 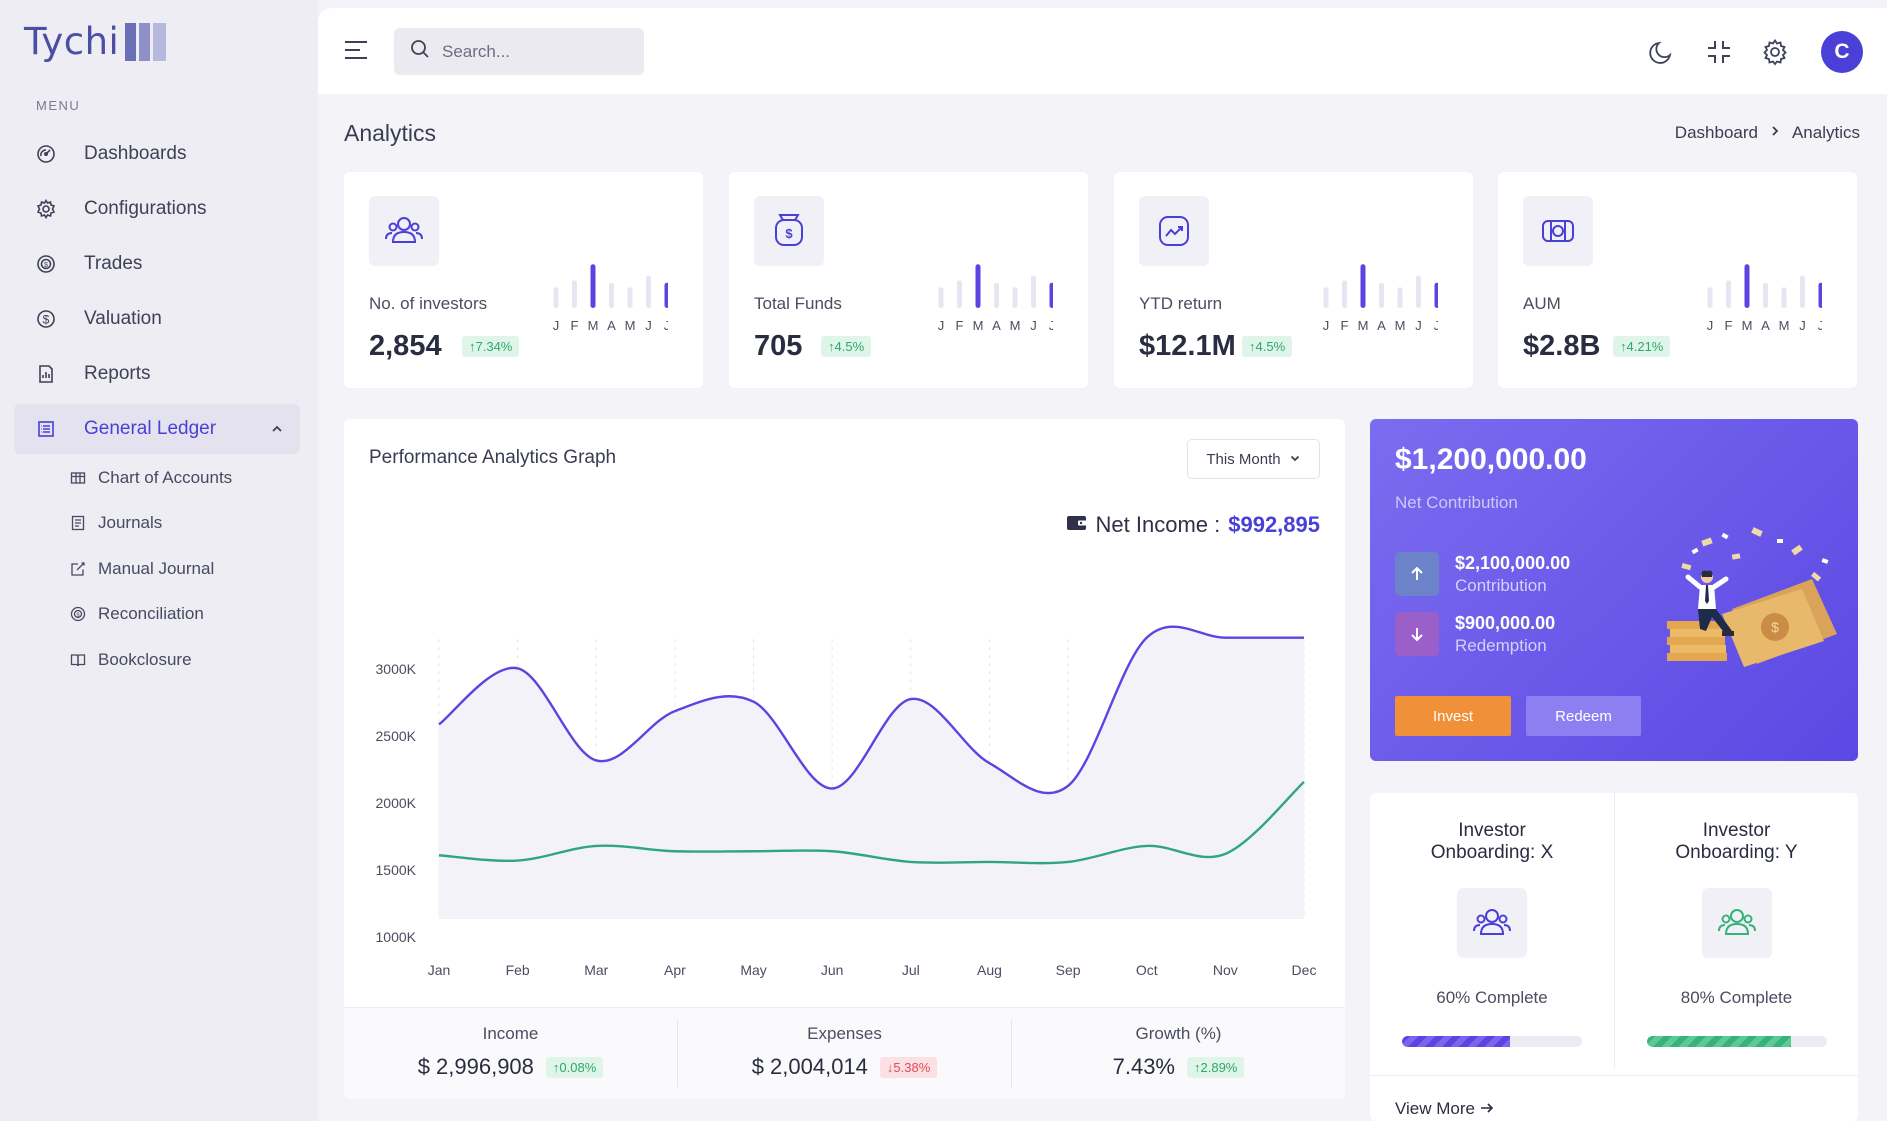 I want to click on invest-button: Invest, so click(x=1453, y=716).